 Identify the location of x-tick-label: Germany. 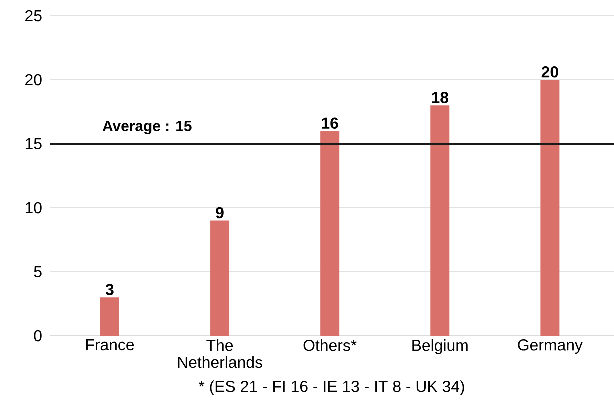
(550, 347).